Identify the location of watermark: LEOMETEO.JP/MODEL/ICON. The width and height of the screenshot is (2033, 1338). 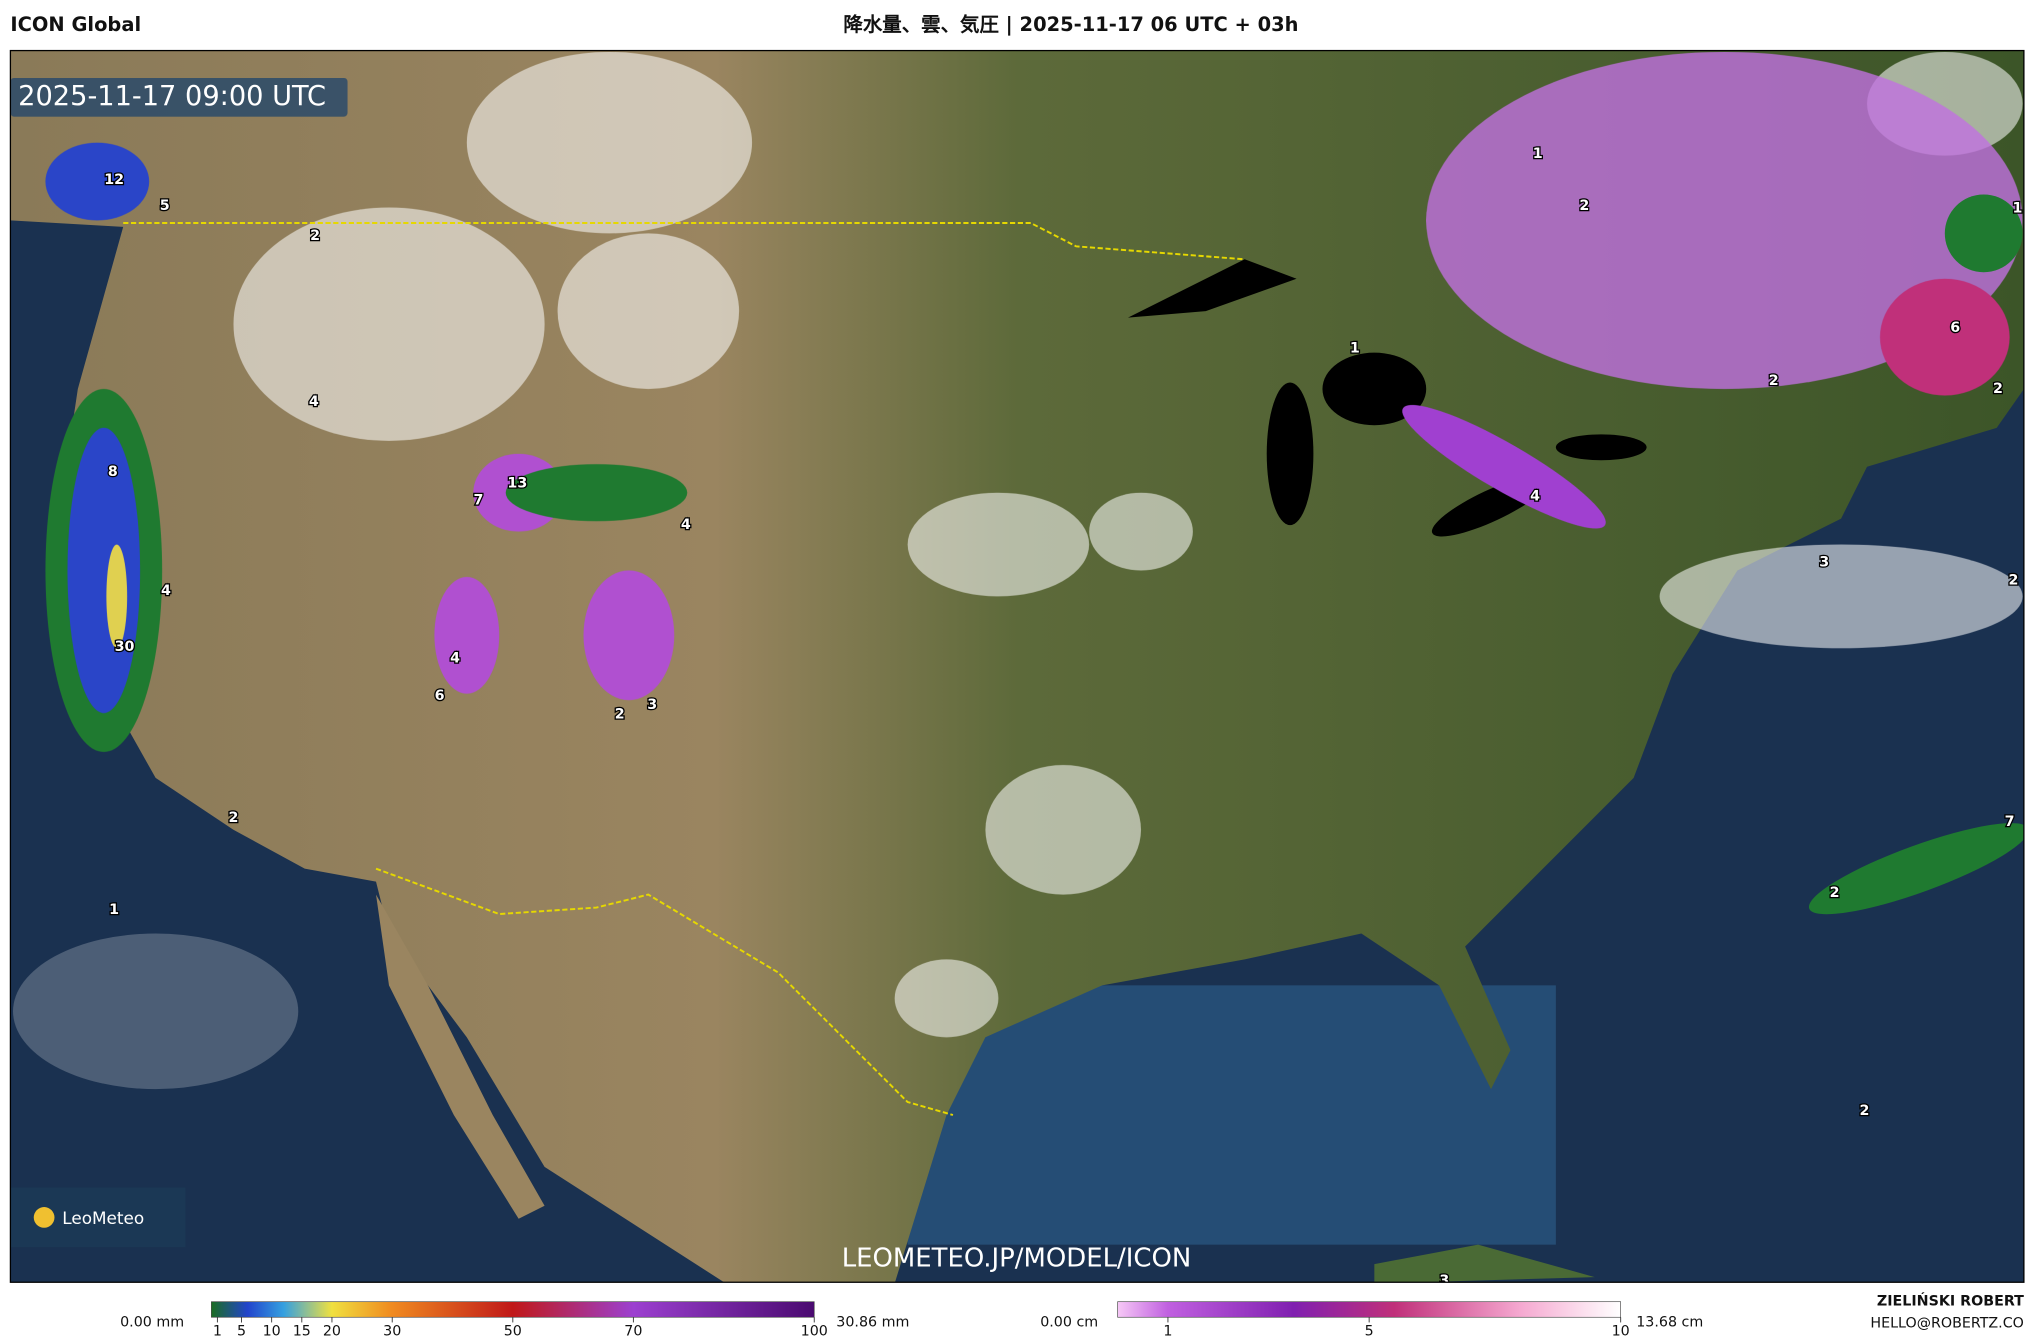
(1017, 1259).